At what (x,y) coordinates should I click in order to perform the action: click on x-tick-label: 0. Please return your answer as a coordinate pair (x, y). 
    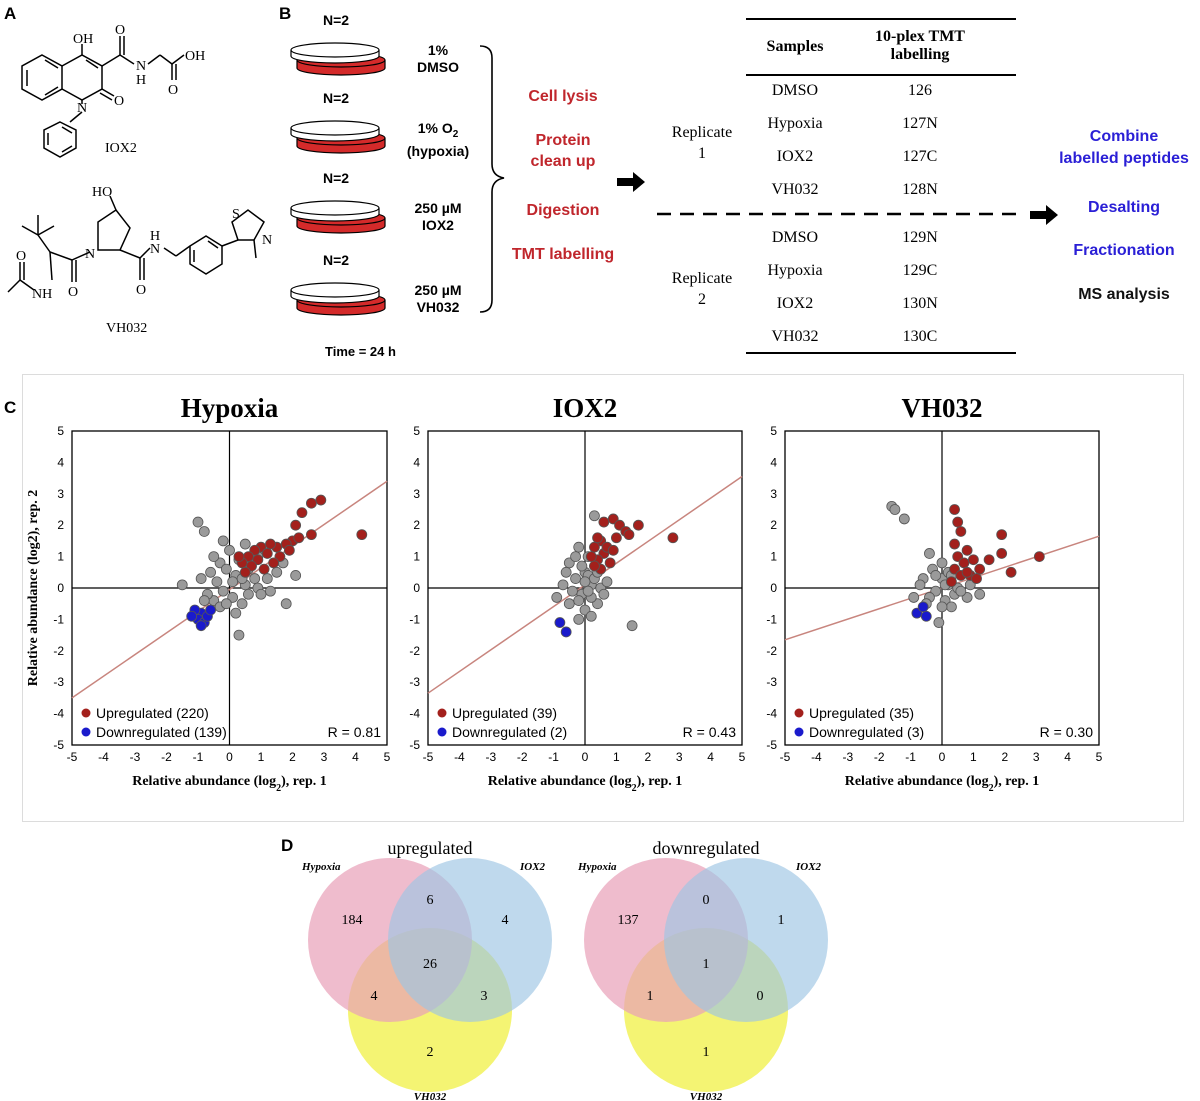
    Looking at the image, I should click on (585, 757).